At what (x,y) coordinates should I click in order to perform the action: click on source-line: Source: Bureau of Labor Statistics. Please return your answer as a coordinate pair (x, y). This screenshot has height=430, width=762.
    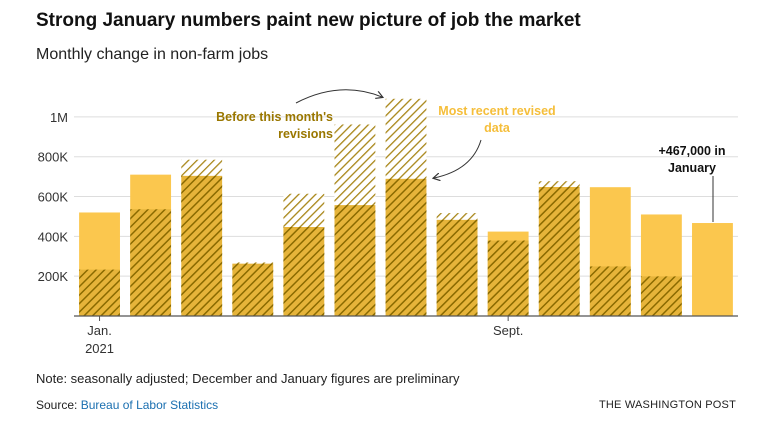
    Looking at the image, I should click on (127, 405).